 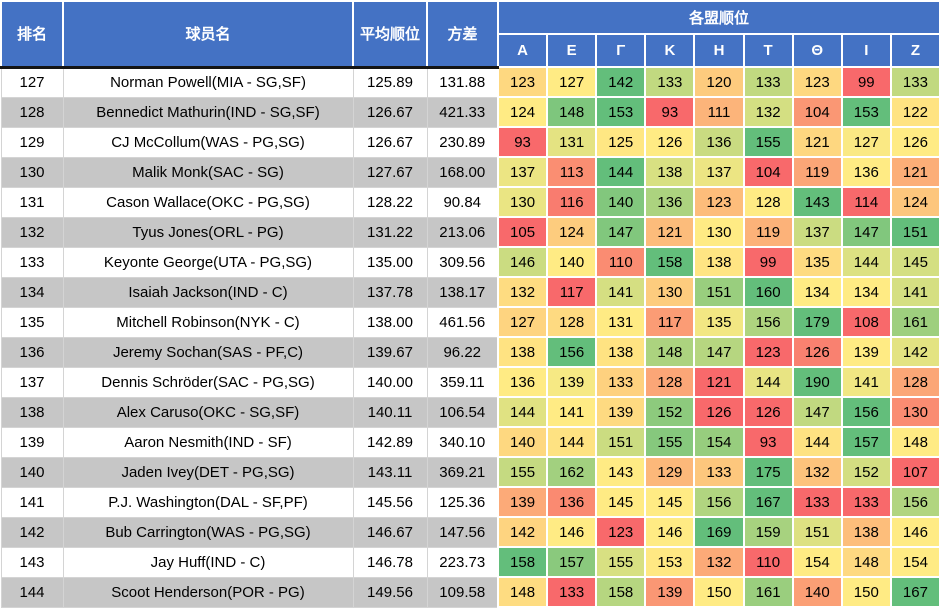 I want to click on avg-rank-cell: 135.00, so click(x=390, y=262).